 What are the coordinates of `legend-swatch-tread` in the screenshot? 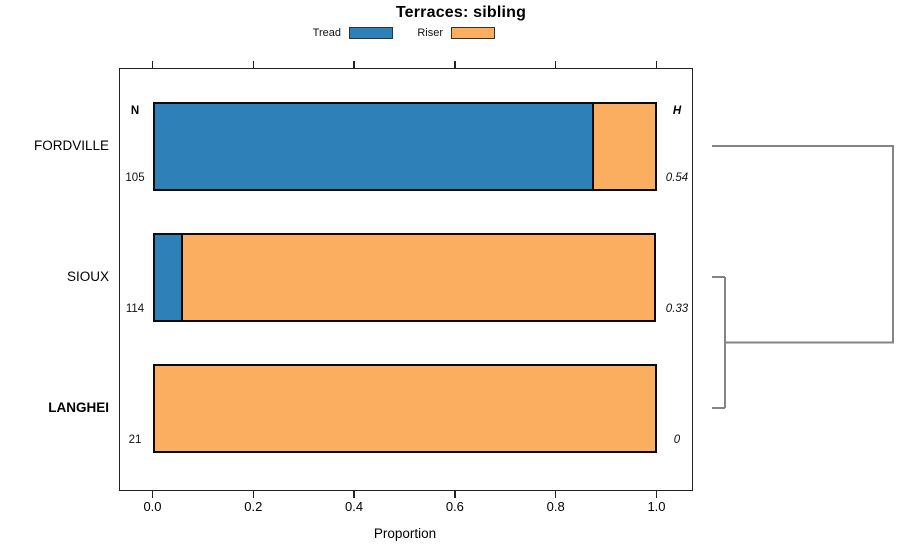 It's located at (371, 33).